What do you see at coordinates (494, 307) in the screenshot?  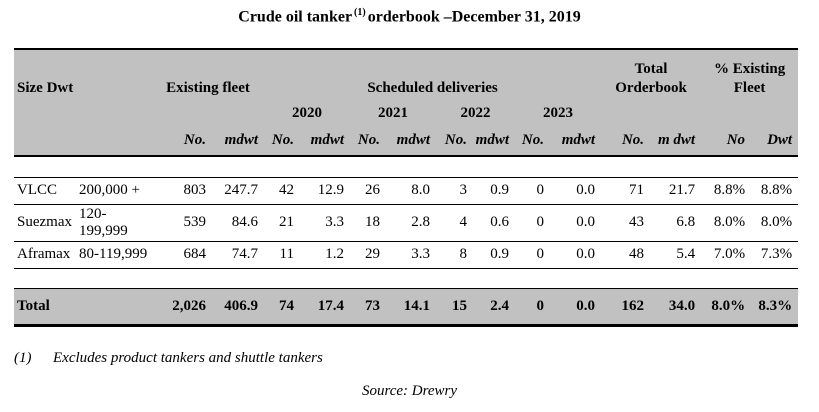 I see `total-cell: 2.4` at bounding box center [494, 307].